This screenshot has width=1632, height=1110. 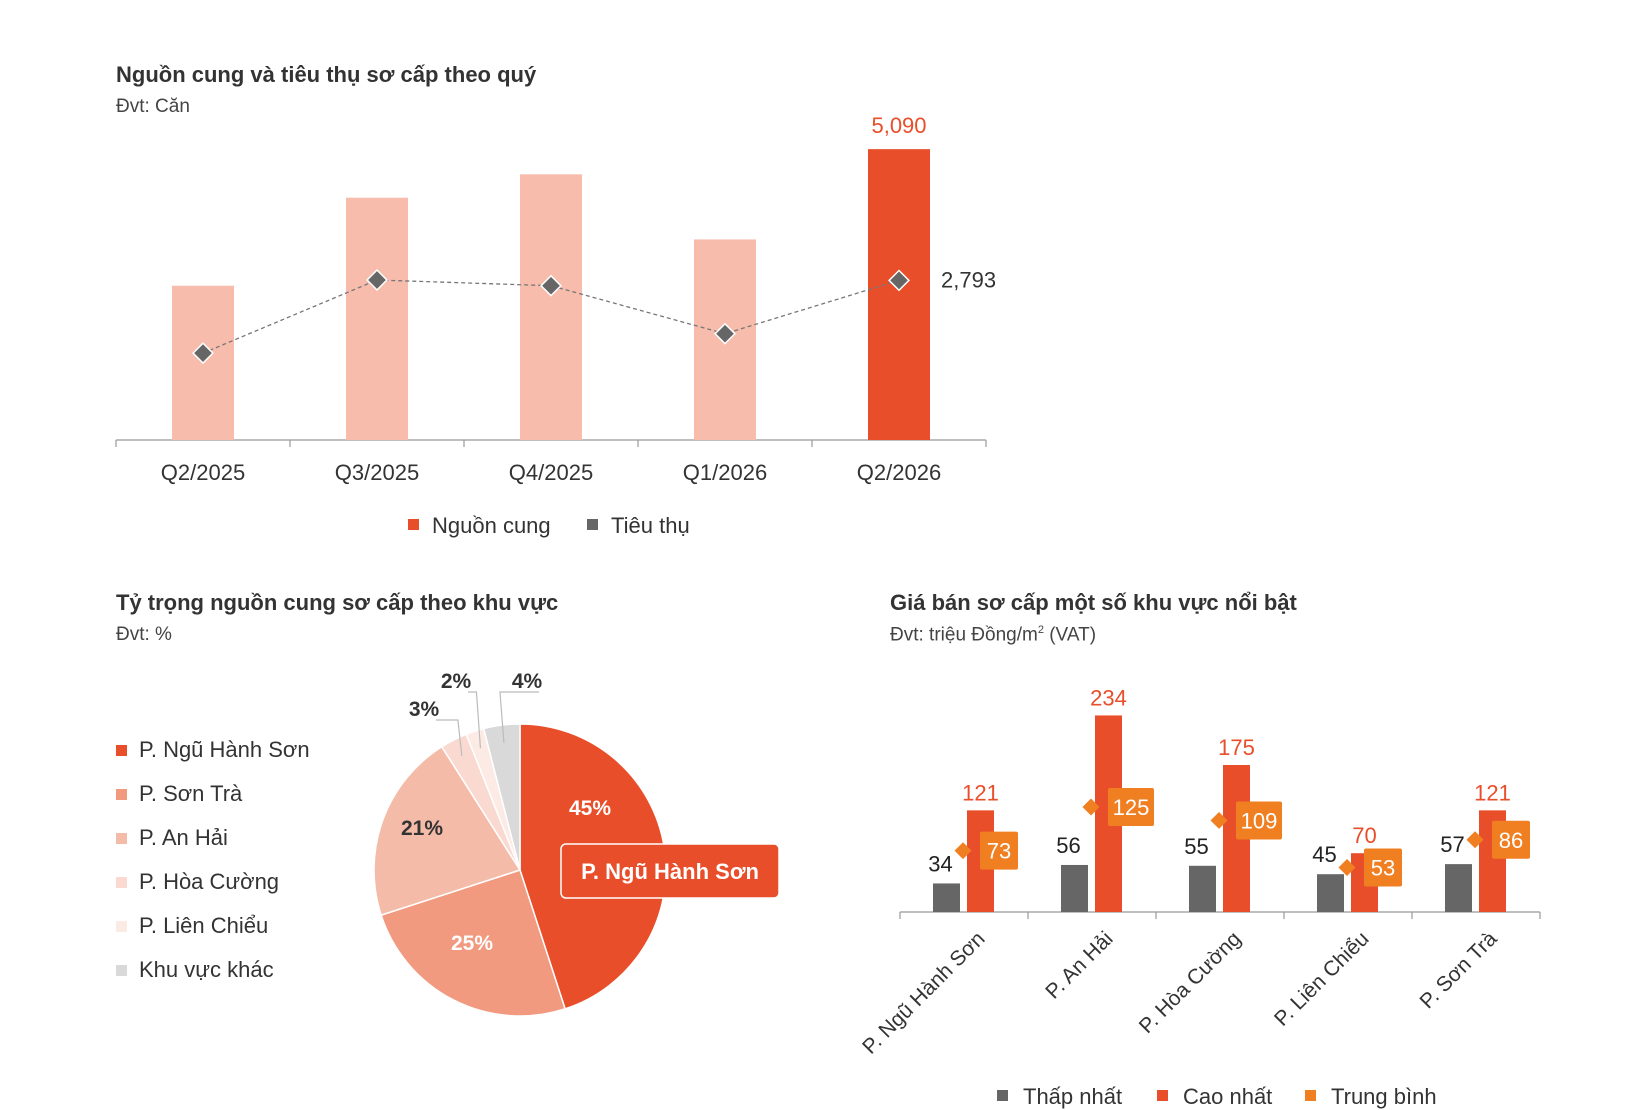 What do you see at coordinates (1068, 845) in the screenshot?
I see `low-price-label: 56` at bounding box center [1068, 845].